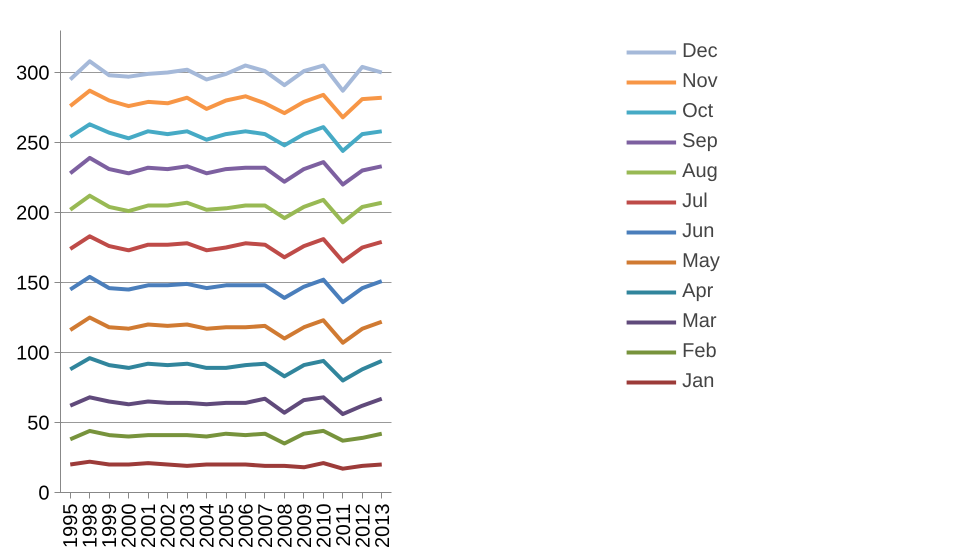 This screenshot has height=550, width=955. Describe the element at coordinates (701, 261) in the screenshot. I see `legend-label: May` at that location.